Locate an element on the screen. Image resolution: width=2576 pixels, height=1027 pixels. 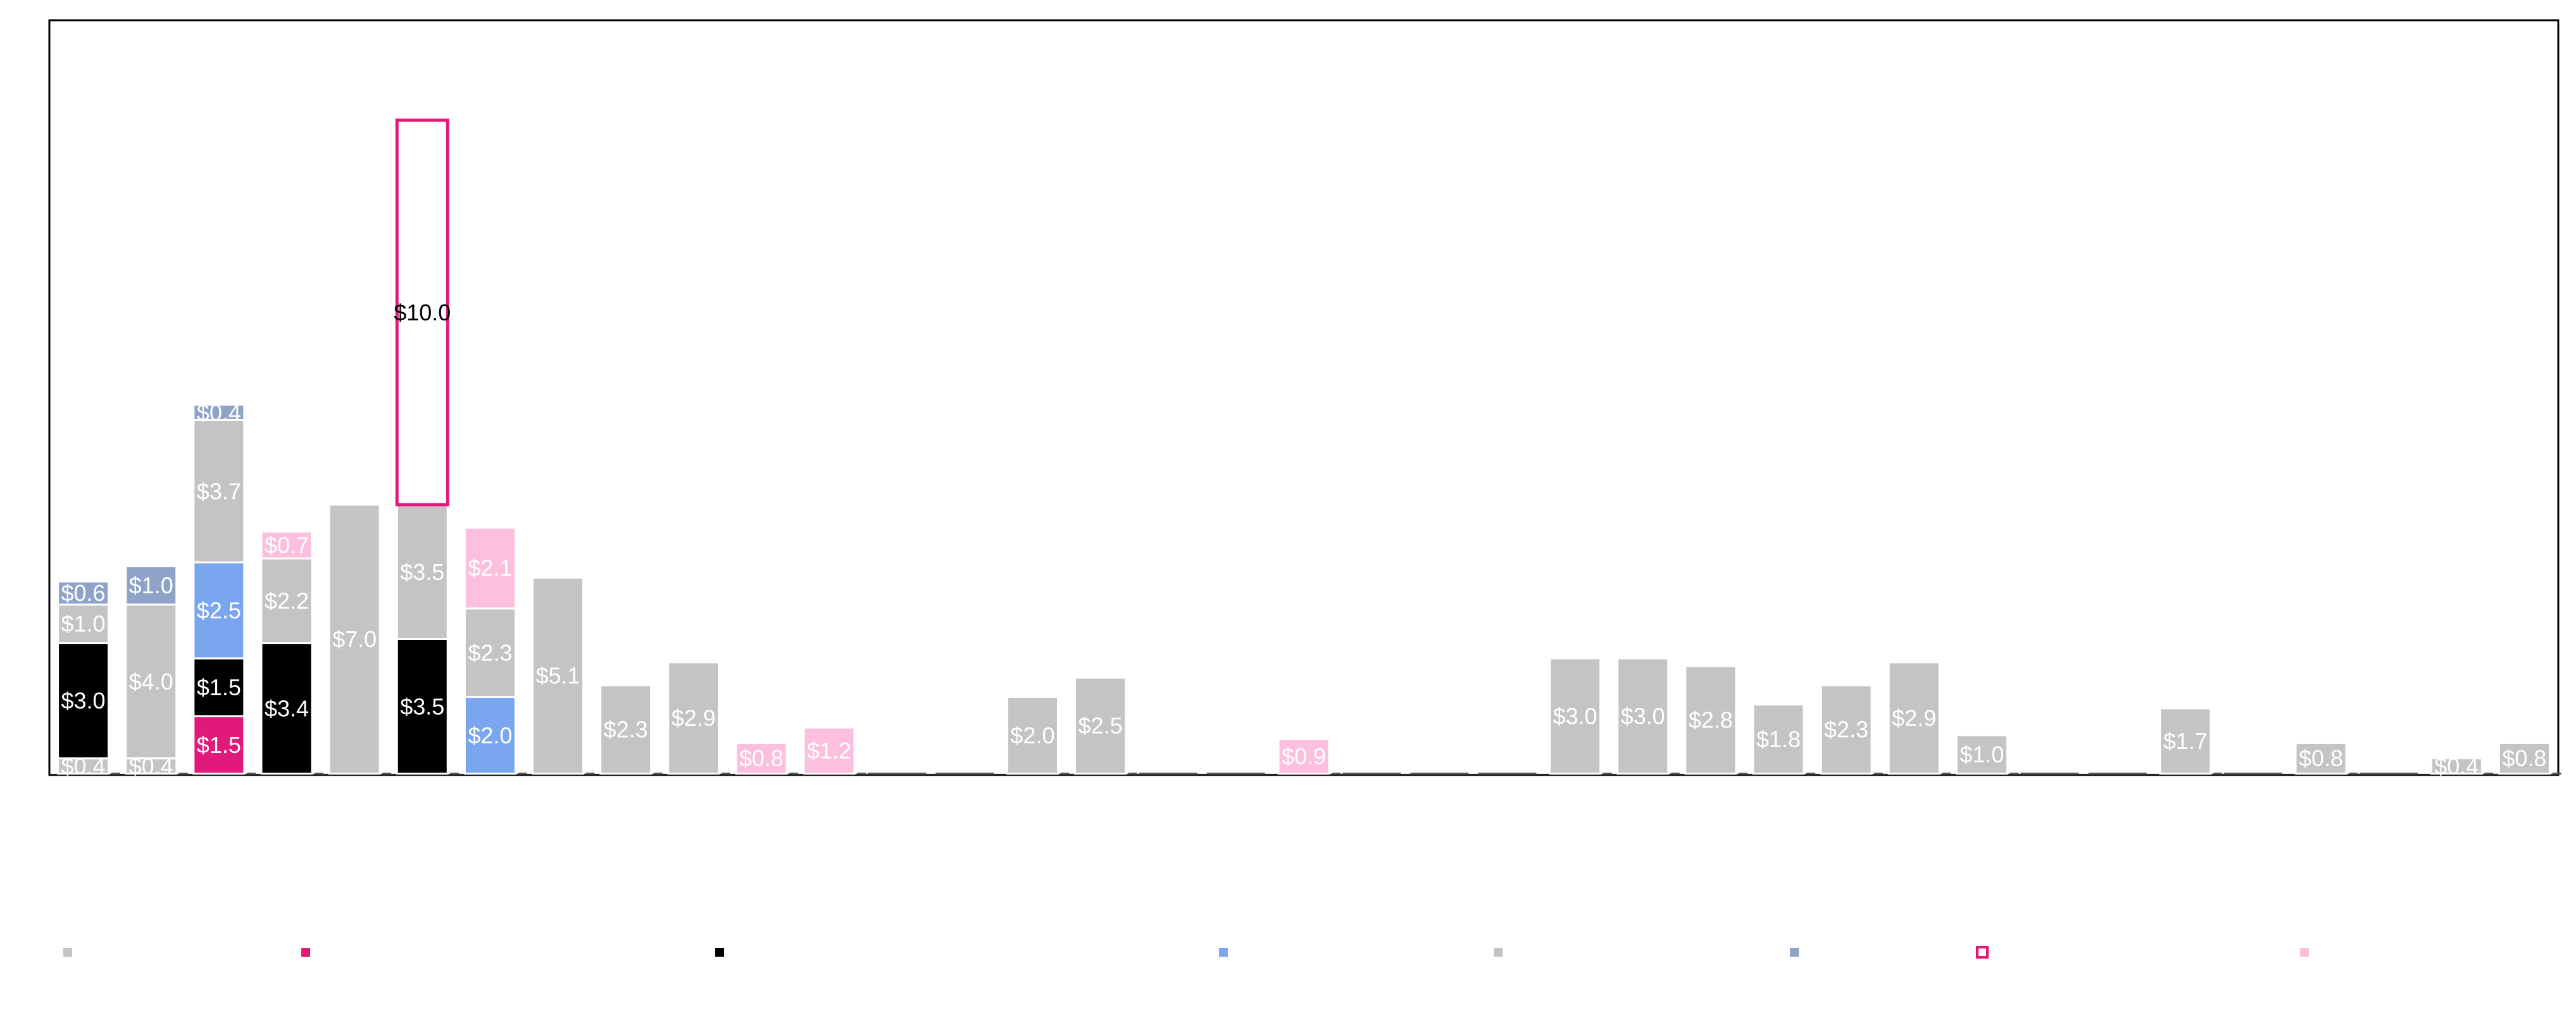
bar-value-label: $5.1 is located at coordinates (557, 676).